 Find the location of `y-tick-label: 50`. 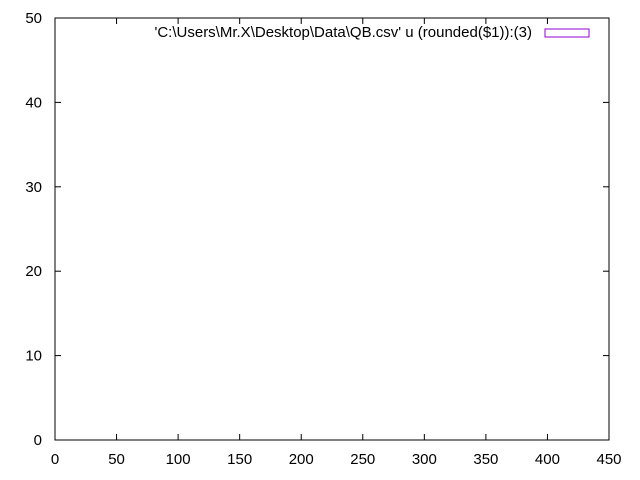

y-tick-label: 50 is located at coordinates (33, 18).